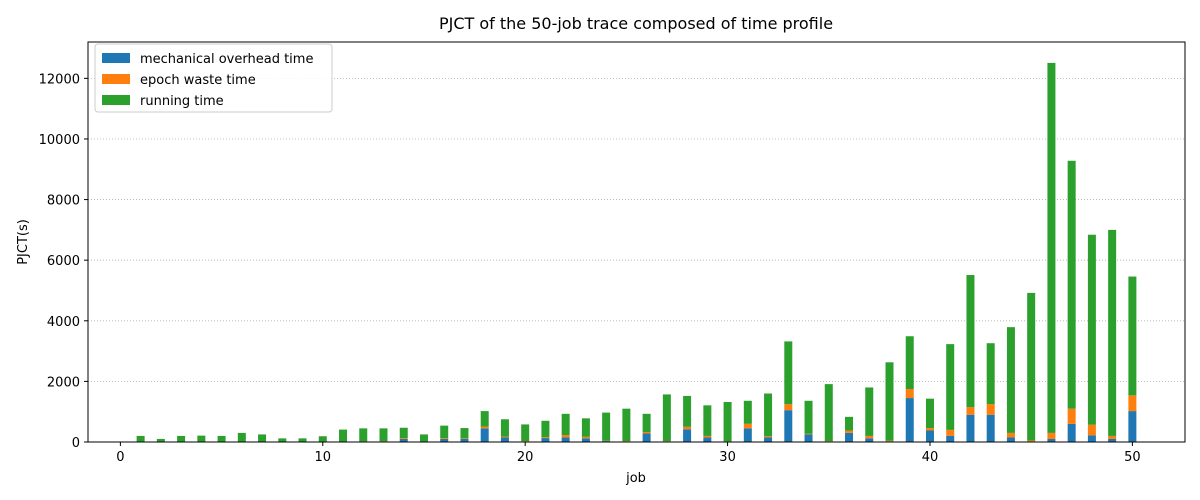  What do you see at coordinates (930, 457) in the screenshot?
I see `x-tick-label: 40` at bounding box center [930, 457].